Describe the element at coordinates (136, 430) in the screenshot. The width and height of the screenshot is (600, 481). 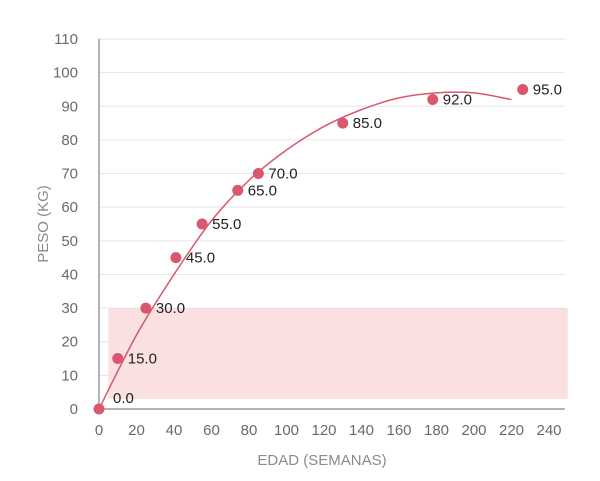
I see `x-tick-label: 20` at that location.